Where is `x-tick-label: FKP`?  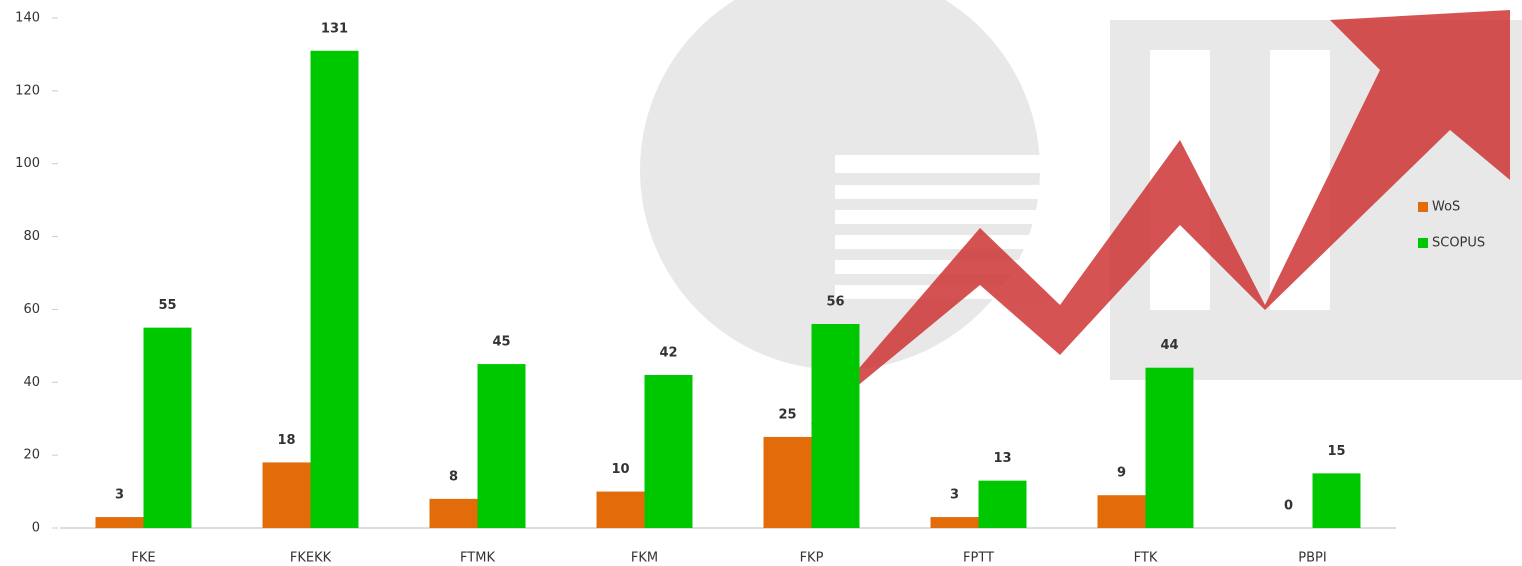 x-tick-label: FKP is located at coordinates (812, 558).